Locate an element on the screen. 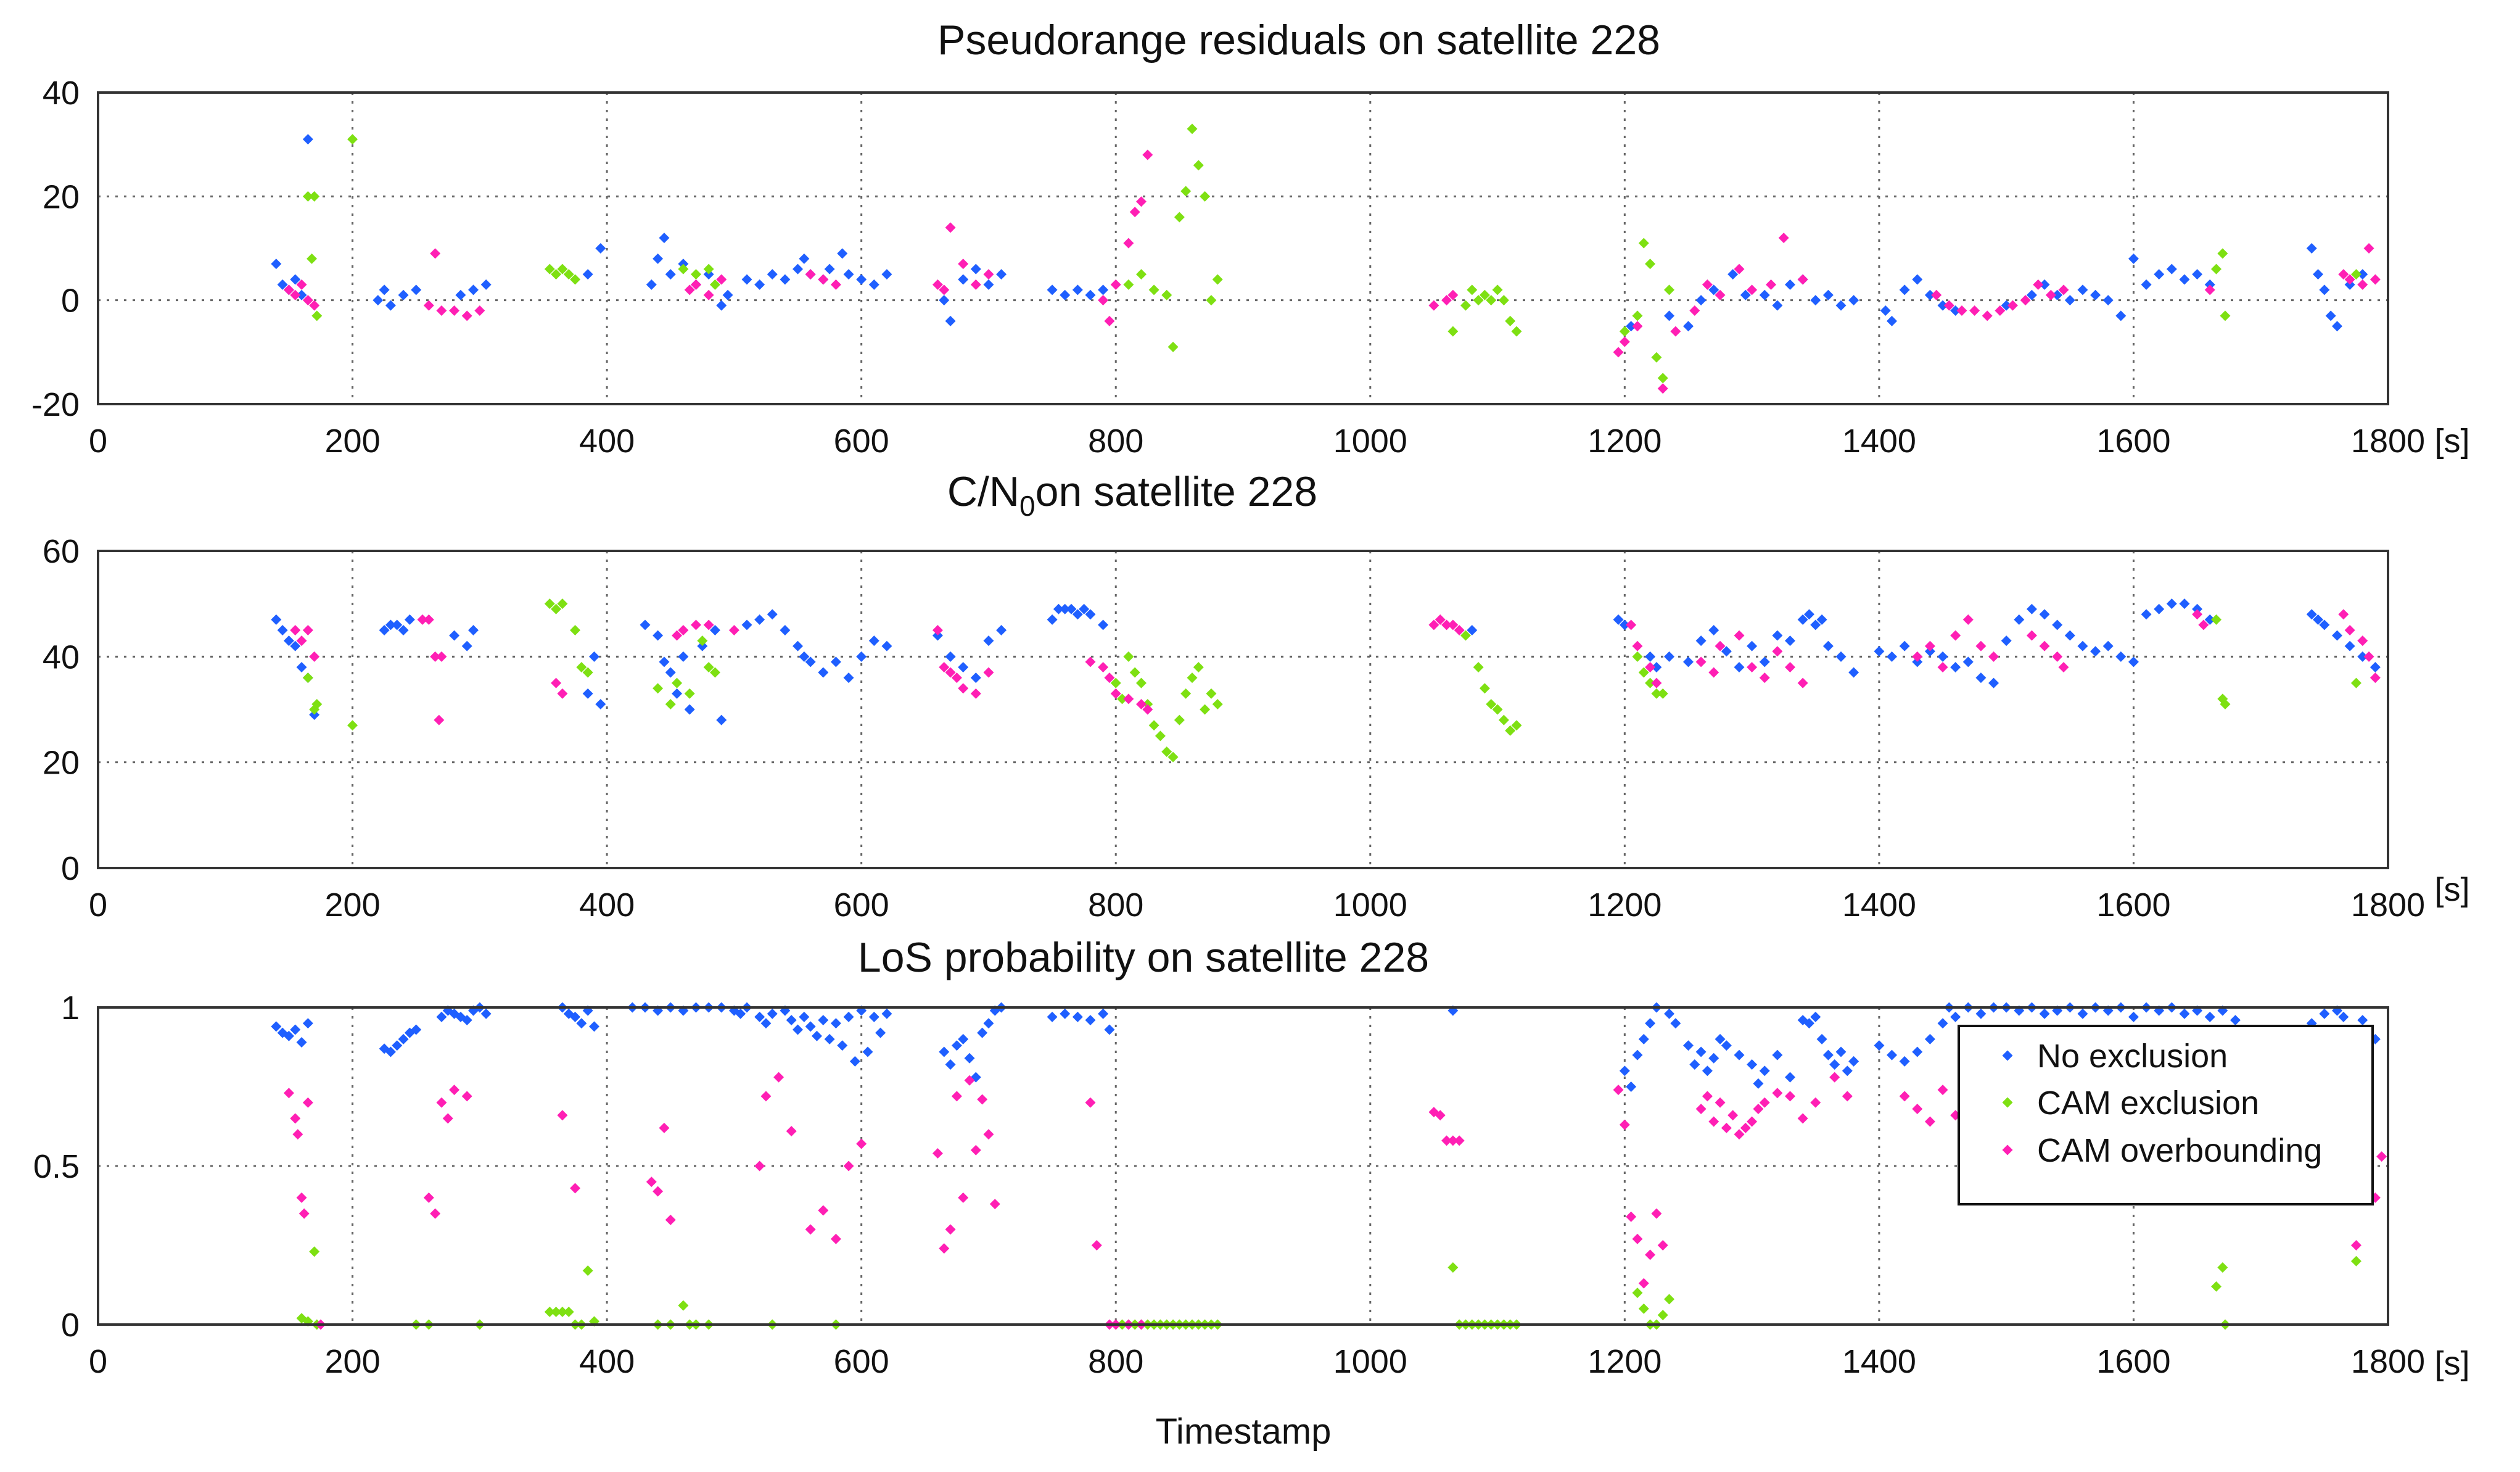 This screenshot has height=1472, width=2520. panel-cn0-xticks: 0 200 400 600 800 1000 1200 1400 1600 1800 is located at coordinates (1257, 905).